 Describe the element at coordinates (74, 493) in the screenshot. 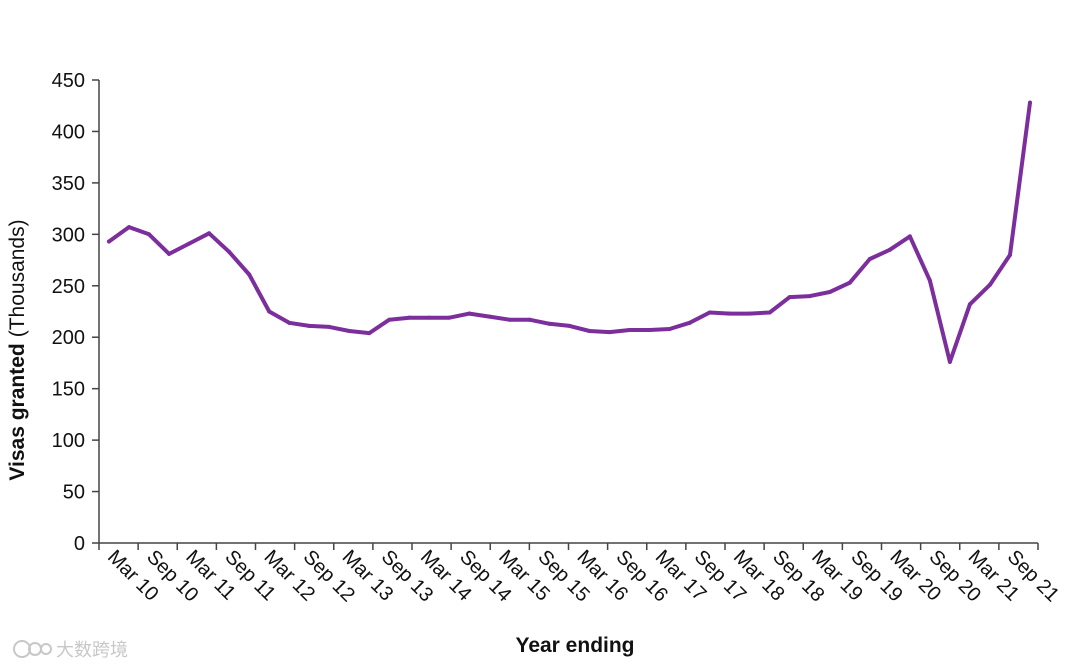

I see `y-tick-label: 50` at that location.